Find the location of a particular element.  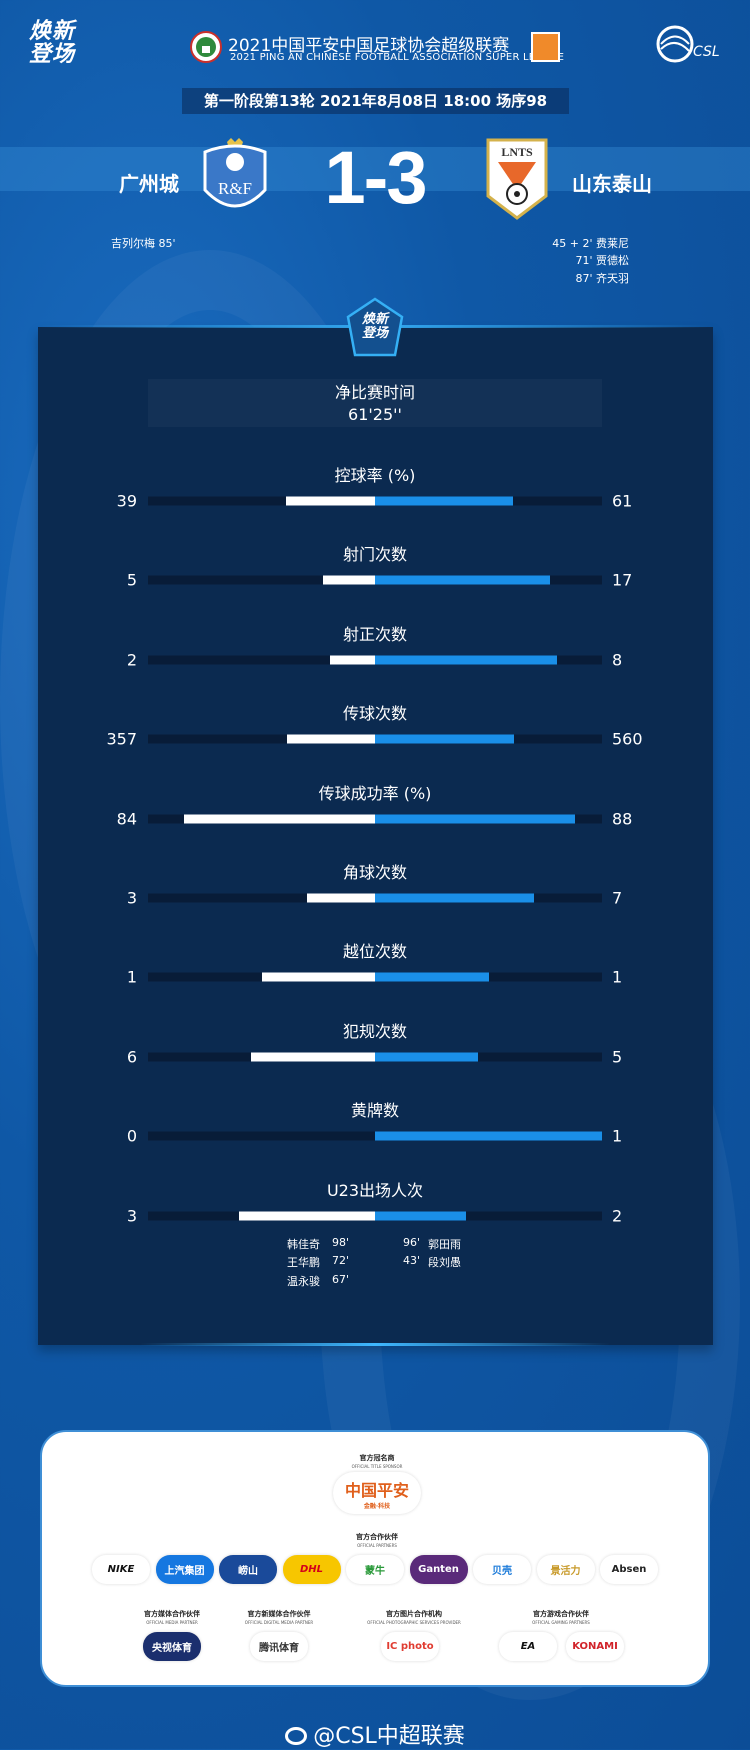

csl-ball-icon is located at coordinates (675, 44).